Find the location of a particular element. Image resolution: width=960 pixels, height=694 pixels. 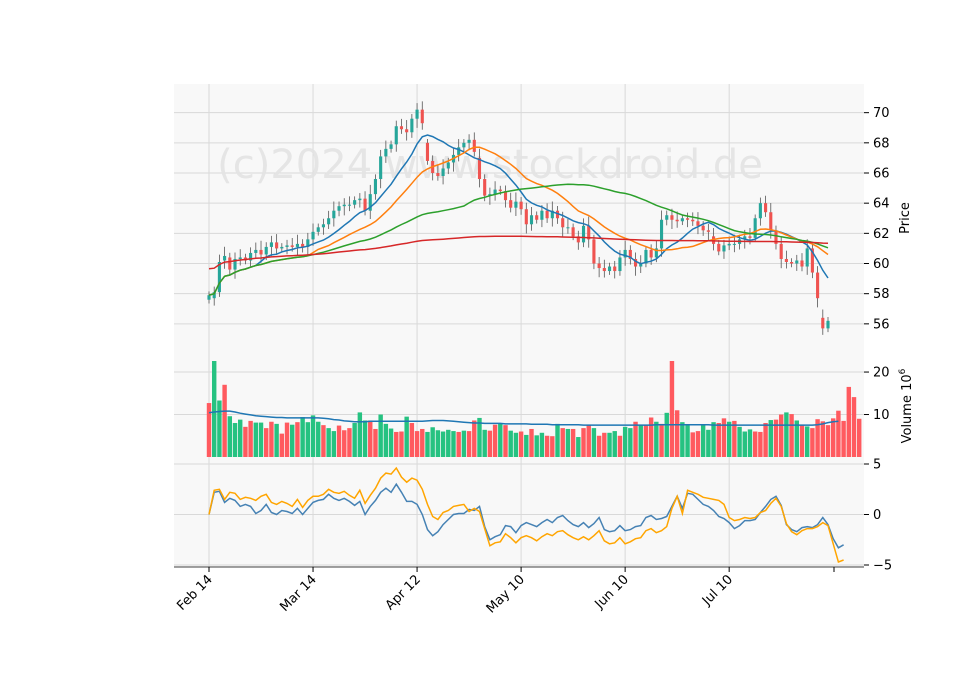

price-tick-label: 66 is located at coordinates (881, 174).